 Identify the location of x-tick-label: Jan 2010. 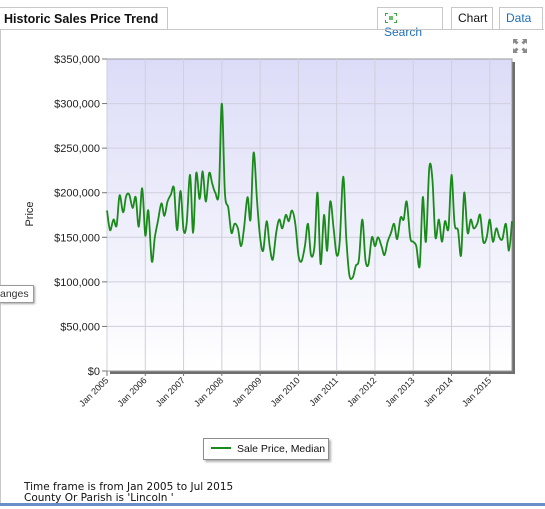
(285, 391).